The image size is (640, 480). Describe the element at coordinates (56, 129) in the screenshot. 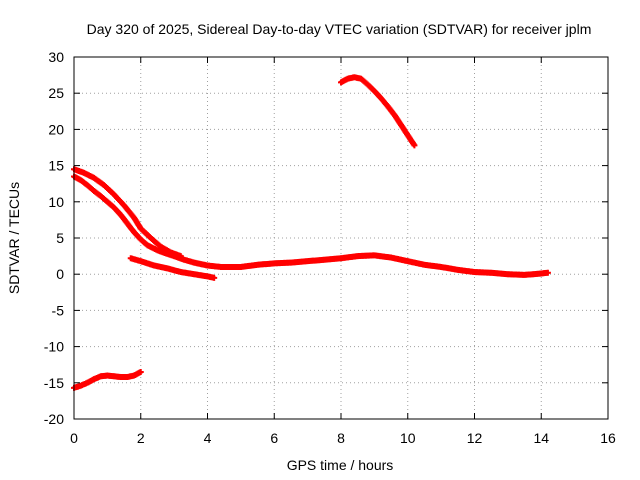

I see `y-tick-label: 20` at that location.